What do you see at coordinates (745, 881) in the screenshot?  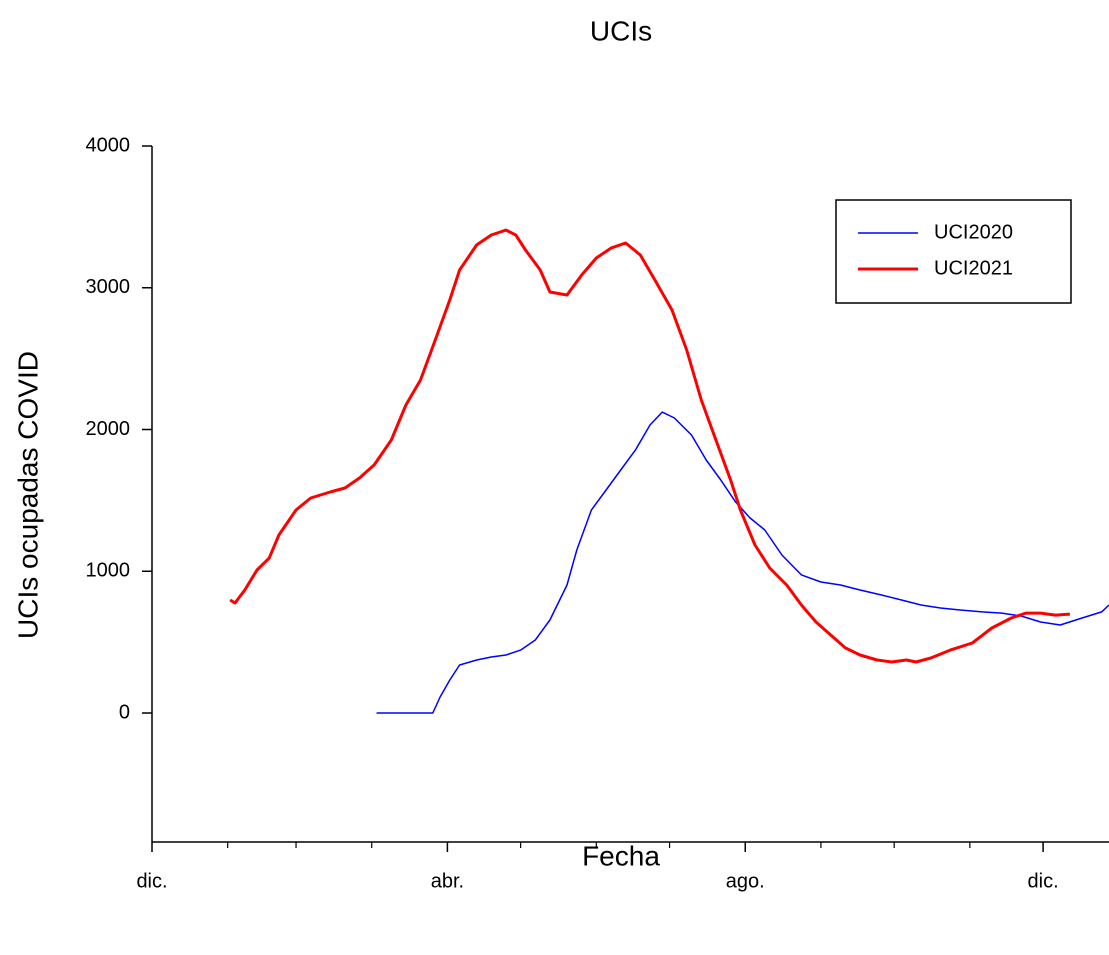 I see `x-tick-label: ago.` at bounding box center [745, 881].